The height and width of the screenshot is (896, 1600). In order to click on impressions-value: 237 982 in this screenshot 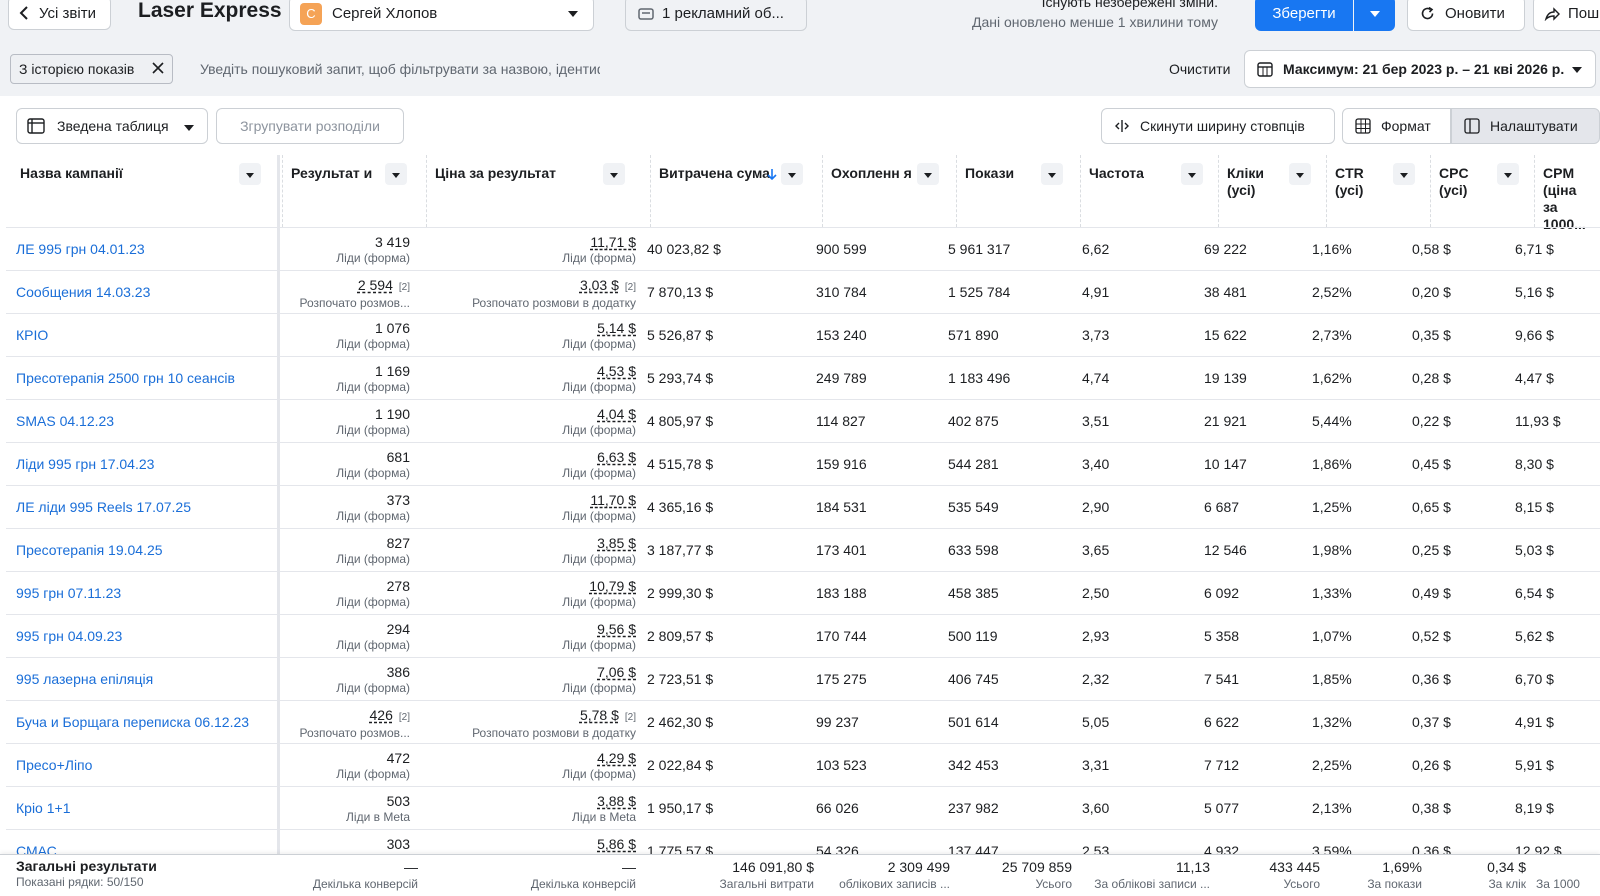, I will do `click(973, 808)`.